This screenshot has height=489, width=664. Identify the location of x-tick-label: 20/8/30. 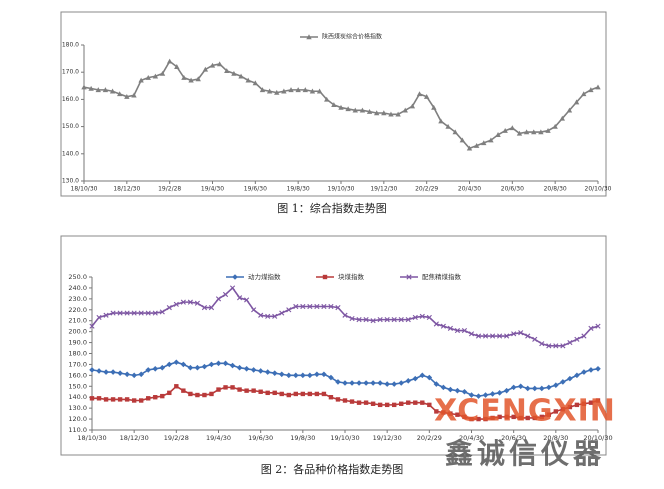
(555, 189).